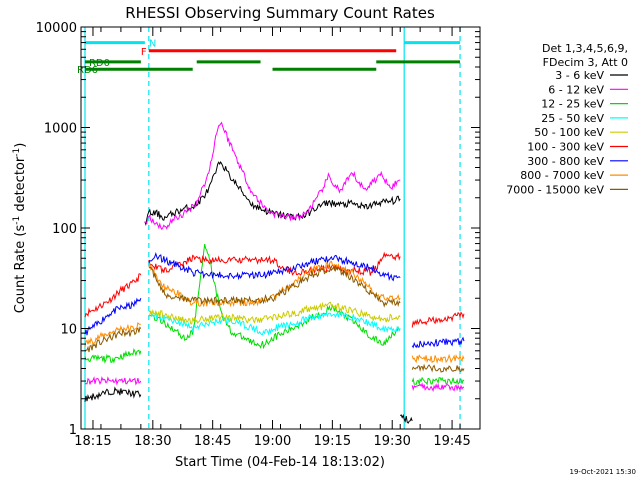 The width and height of the screenshot is (640, 480). What do you see at coordinates (280, 462) in the screenshot?
I see `x-axis-label: Start Time (04-Feb-14 18:13:02)` at bounding box center [280, 462].